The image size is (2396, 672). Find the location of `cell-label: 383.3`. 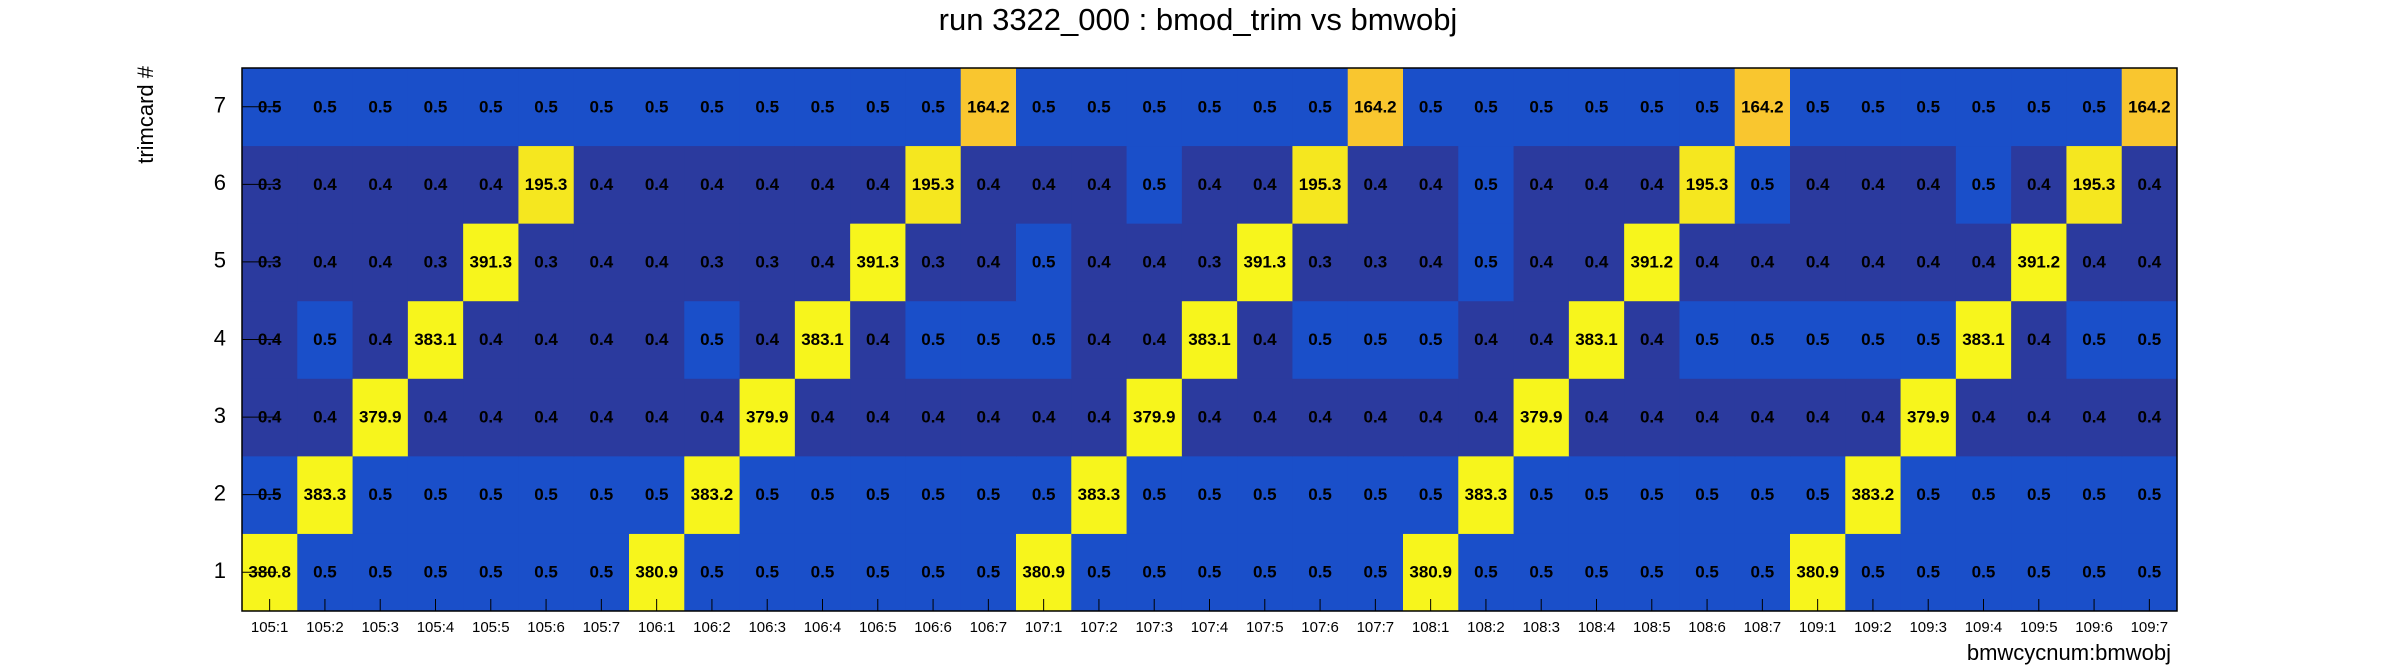

cell-label: 383.3 is located at coordinates (1486, 494).